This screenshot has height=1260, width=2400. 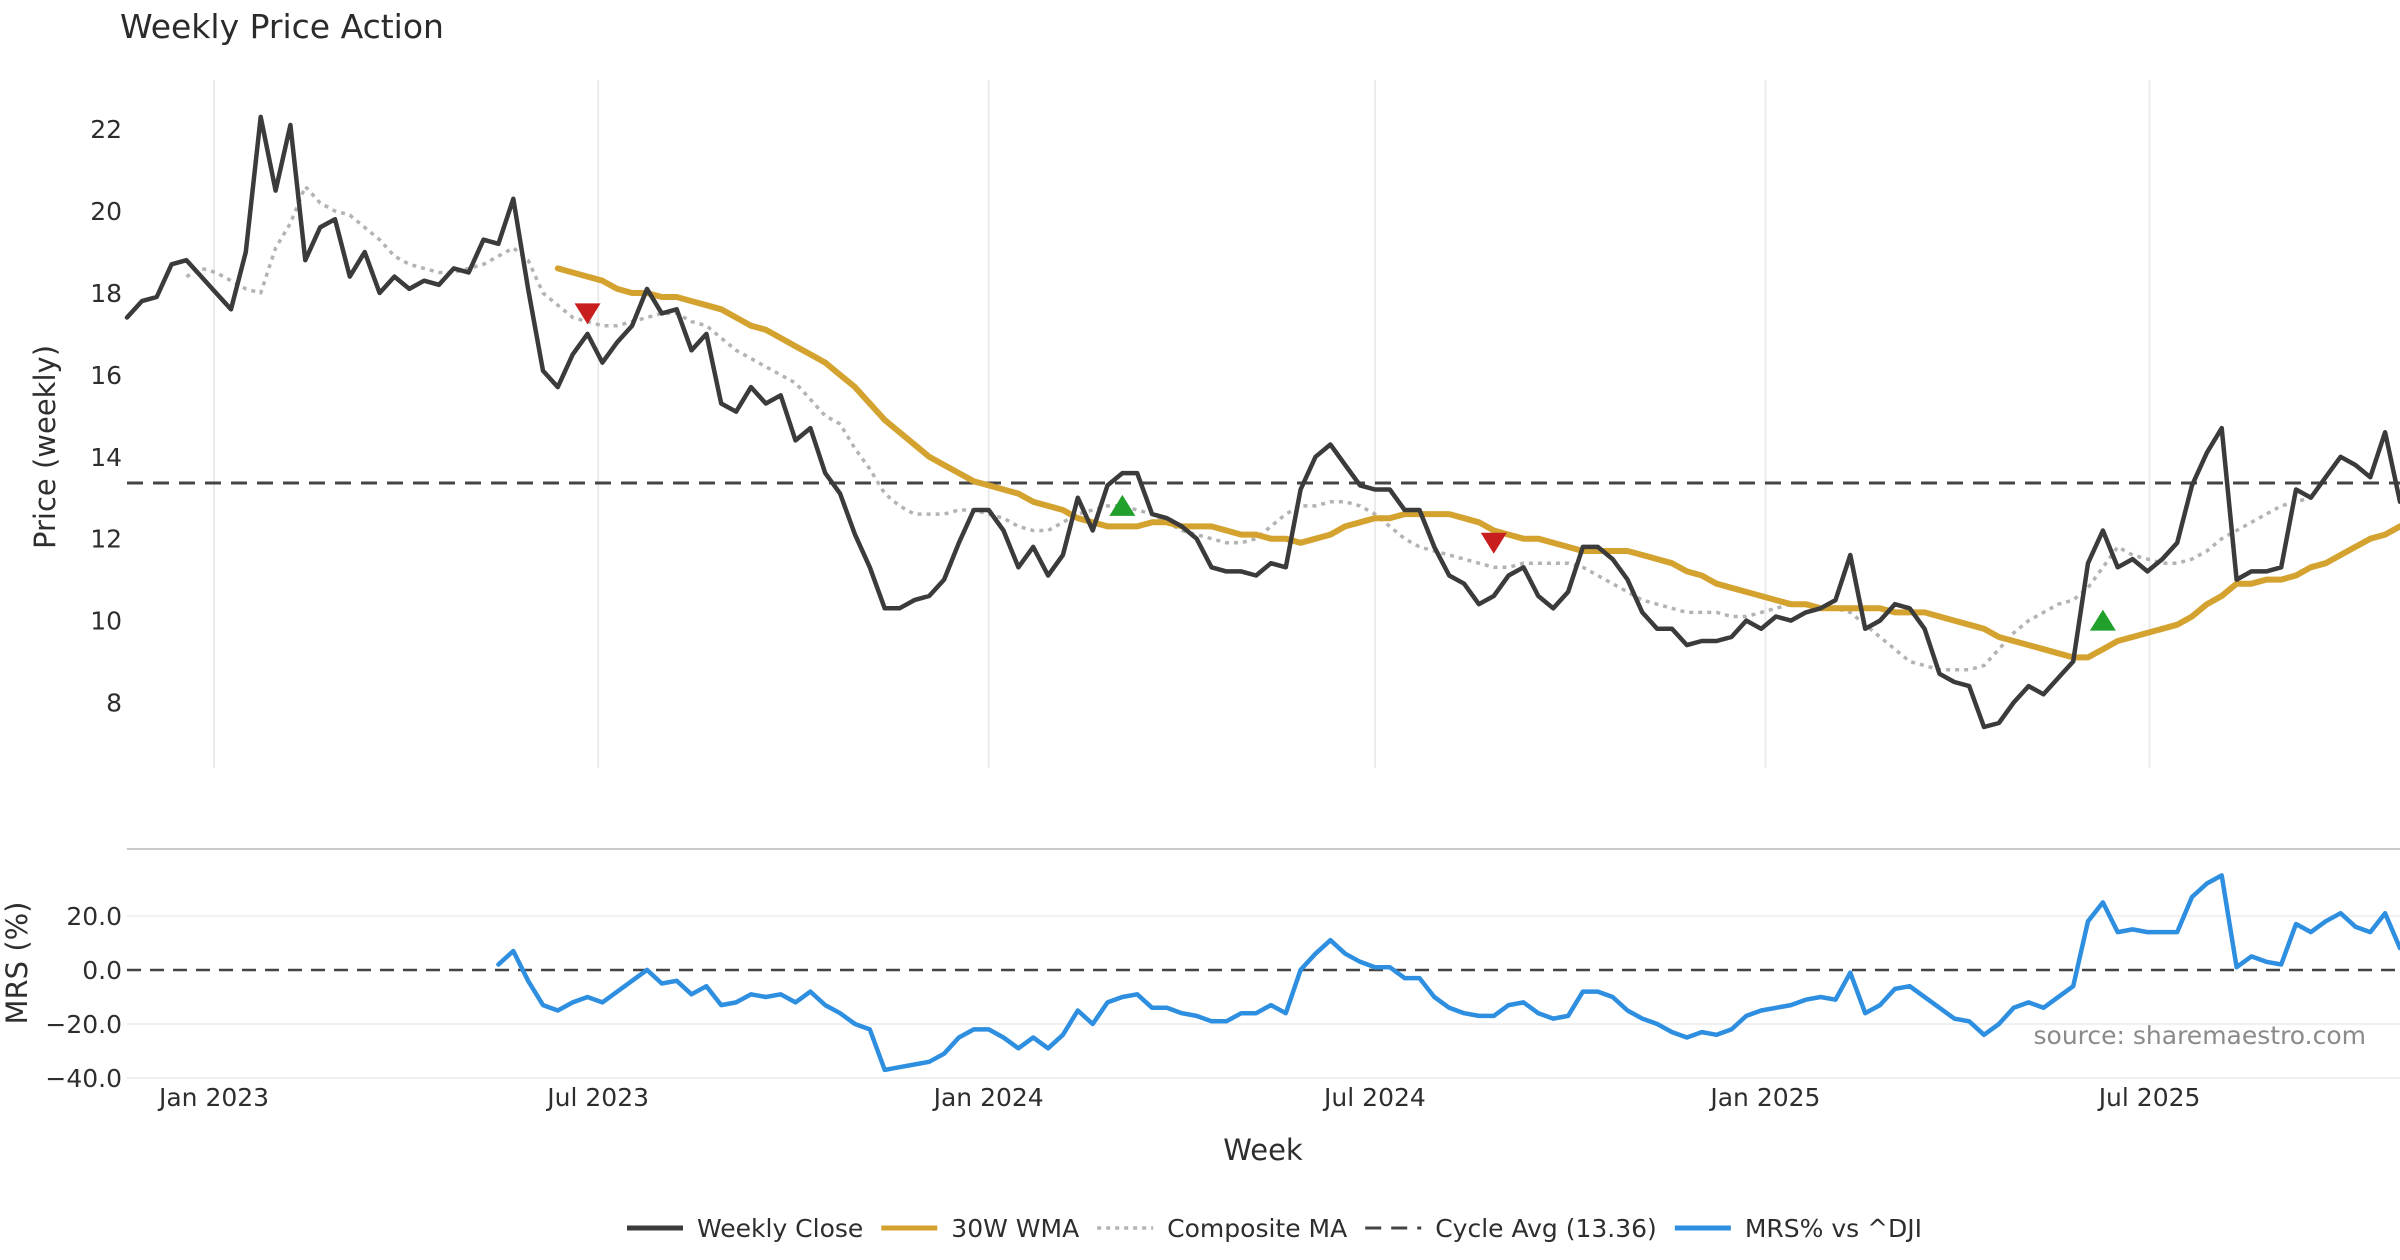 What do you see at coordinates (106, 539) in the screenshot?
I see `price-y-tick-label: 12` at bounding box center [106, 539].